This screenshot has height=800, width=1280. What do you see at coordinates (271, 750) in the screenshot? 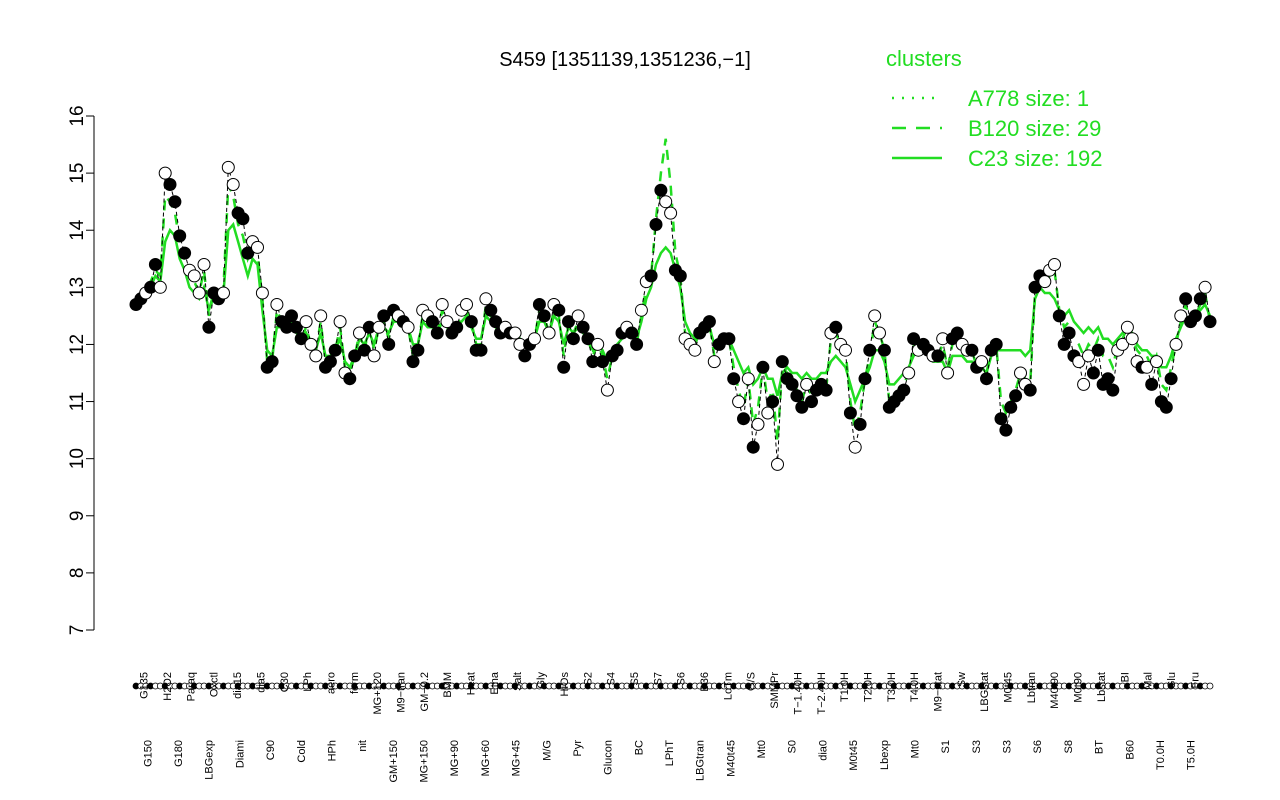
I see `x-tick-label: C90` at bounding box center [271, 750].